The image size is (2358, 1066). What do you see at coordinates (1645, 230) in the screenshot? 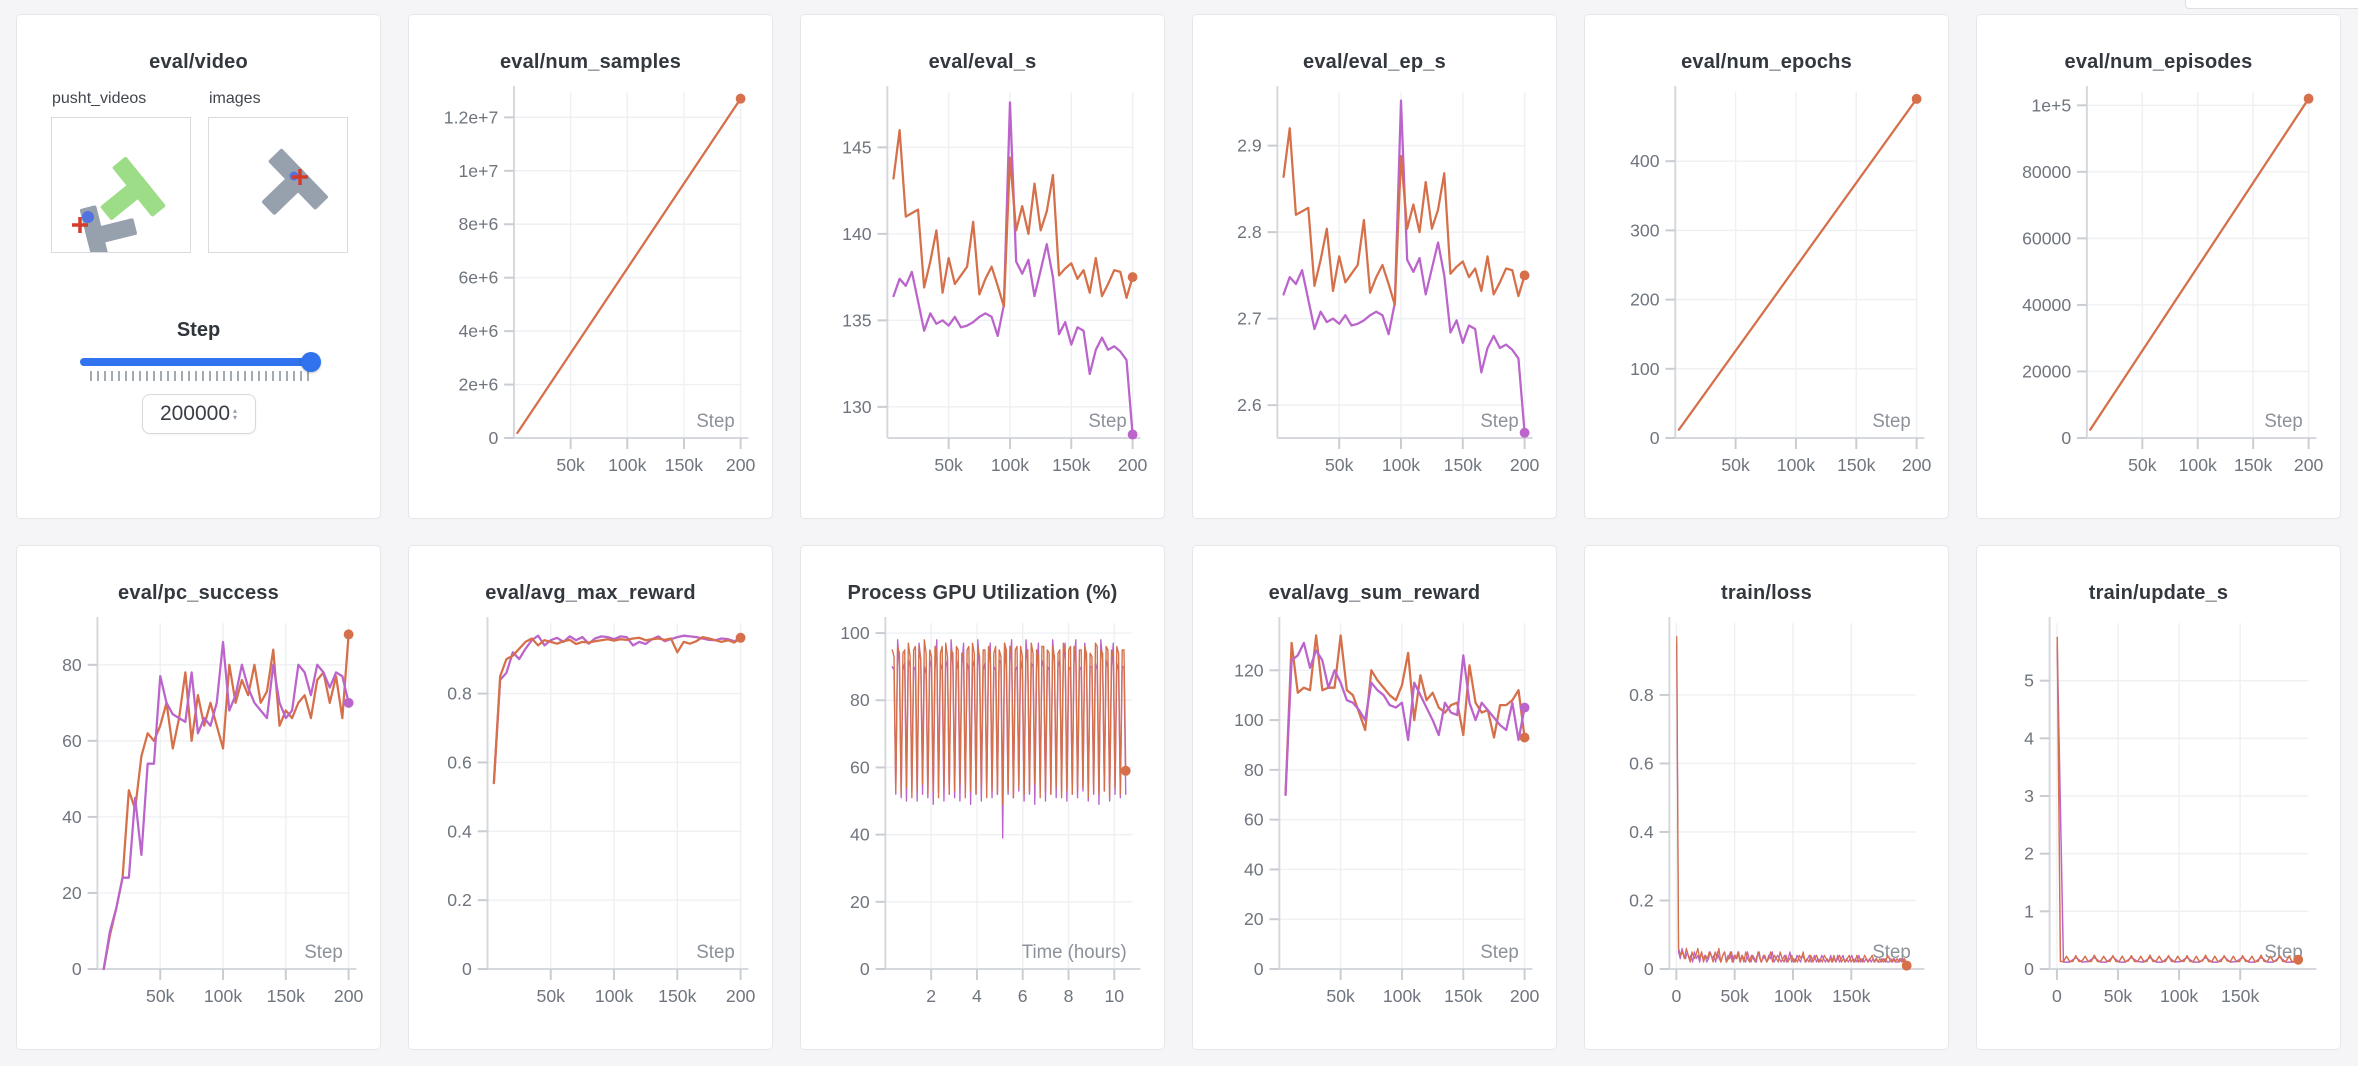
I see `y-tick-label: 300` at bounding box center [1645, 230].